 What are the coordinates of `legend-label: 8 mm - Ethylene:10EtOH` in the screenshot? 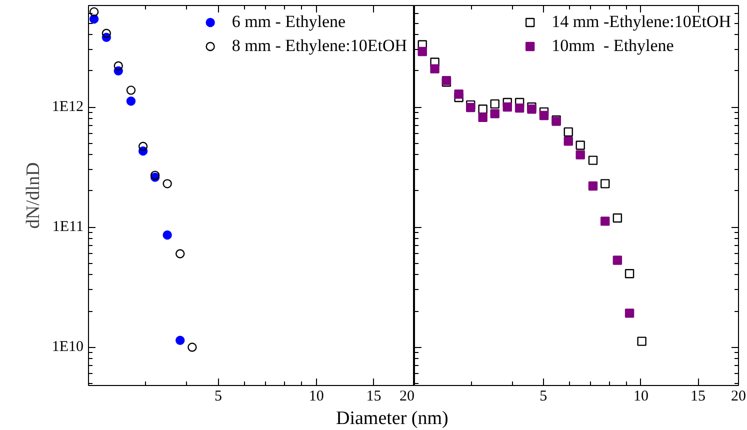 It's located at (319, 46).